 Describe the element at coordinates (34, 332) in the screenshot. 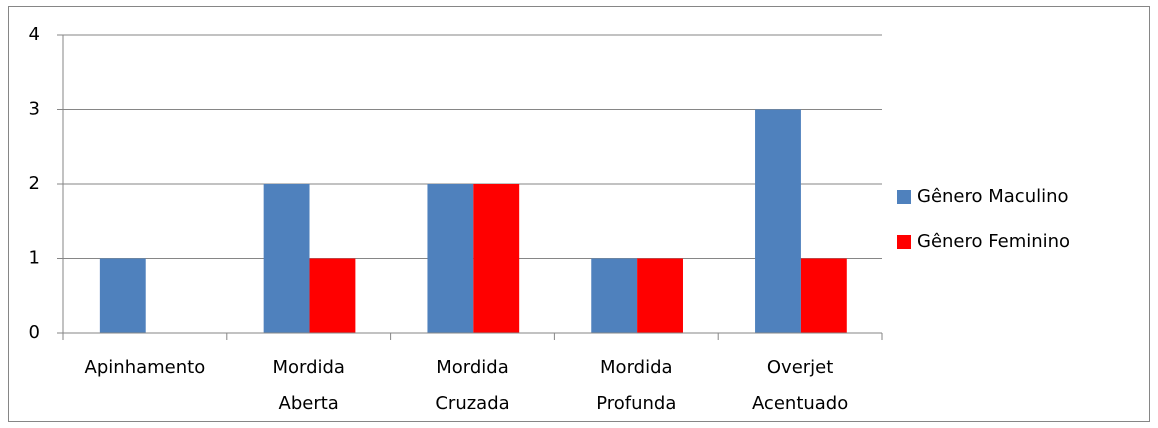

I see `y-tick-label: 0` at that location.